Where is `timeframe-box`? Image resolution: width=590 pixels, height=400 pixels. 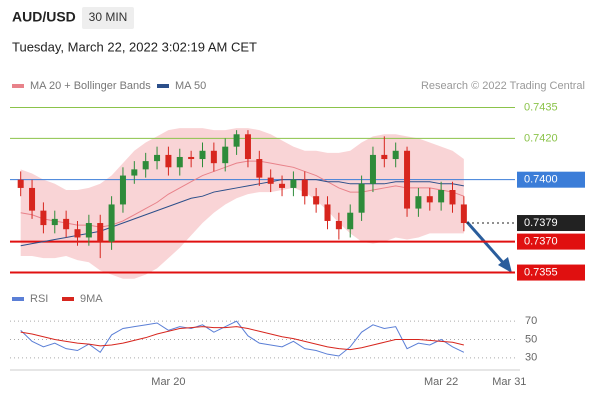 timeframe-box is located at coordinates (108, 18).